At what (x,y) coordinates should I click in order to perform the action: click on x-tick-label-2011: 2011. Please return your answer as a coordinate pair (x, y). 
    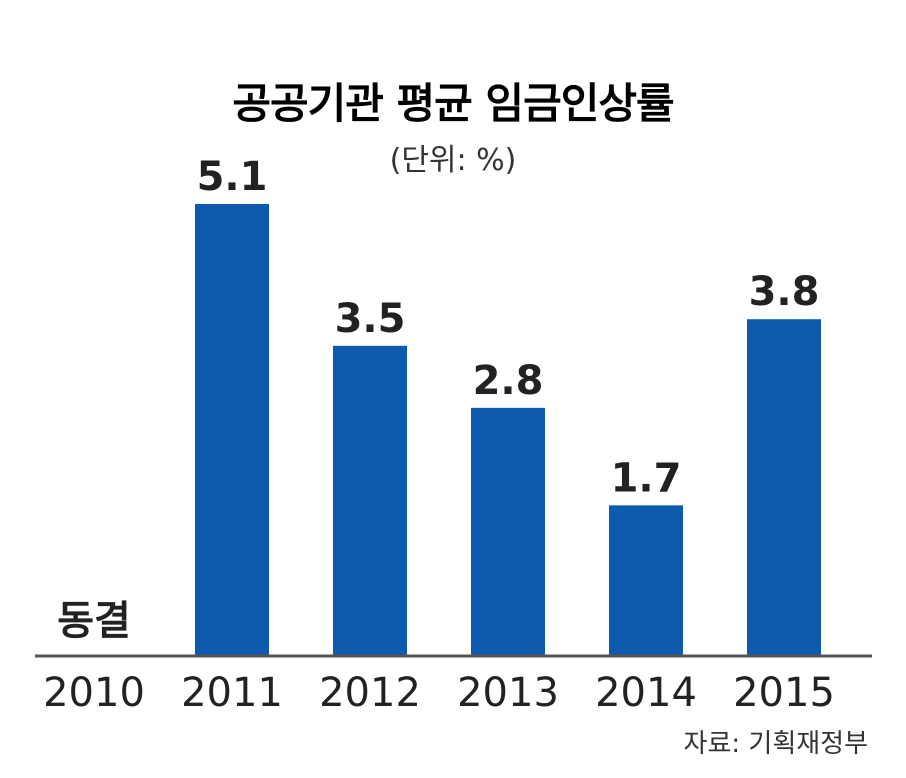
    Looking at the image, I should click on (232, 693).